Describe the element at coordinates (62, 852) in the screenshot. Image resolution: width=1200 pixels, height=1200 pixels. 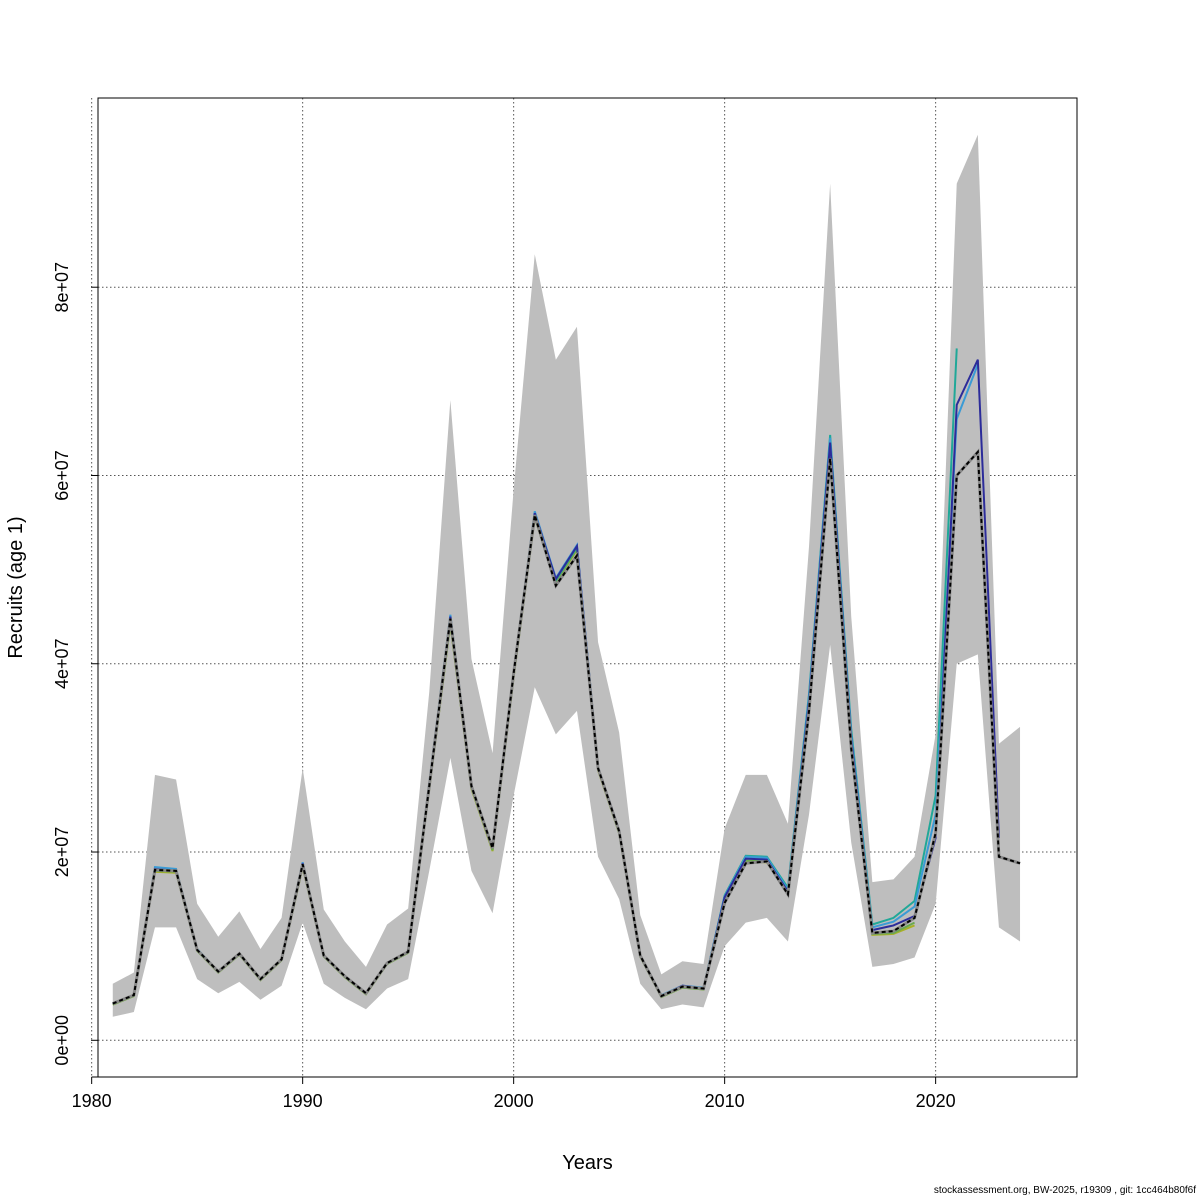
I see `y-tick-label: 2e+07` at that location.